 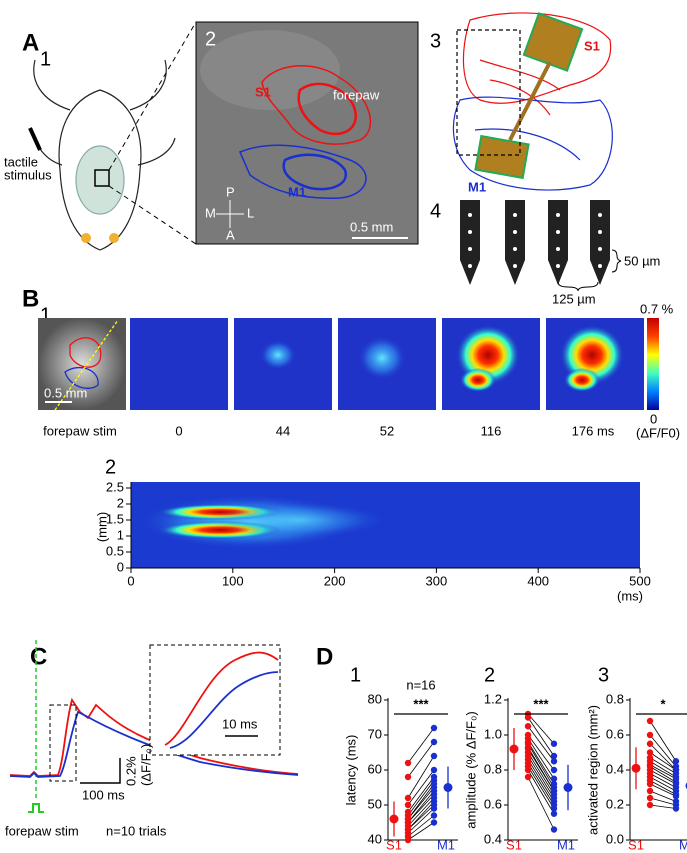 What do you see at coordinates (305, 132) in the screenshot?
I see `contours` at bounding box center [305, 132].